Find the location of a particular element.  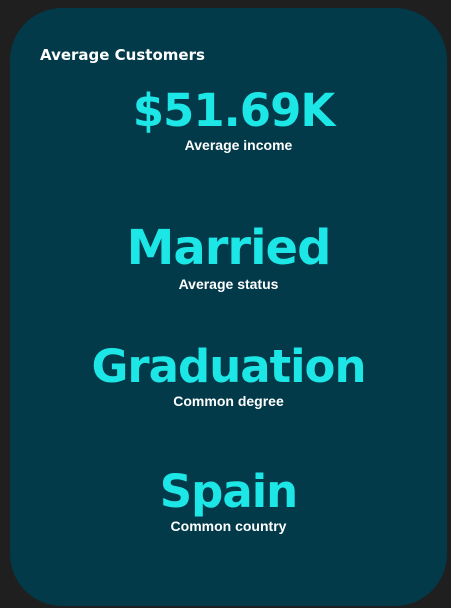

kpi-common-country: Spain Common country is located at coordinates (228, 501).